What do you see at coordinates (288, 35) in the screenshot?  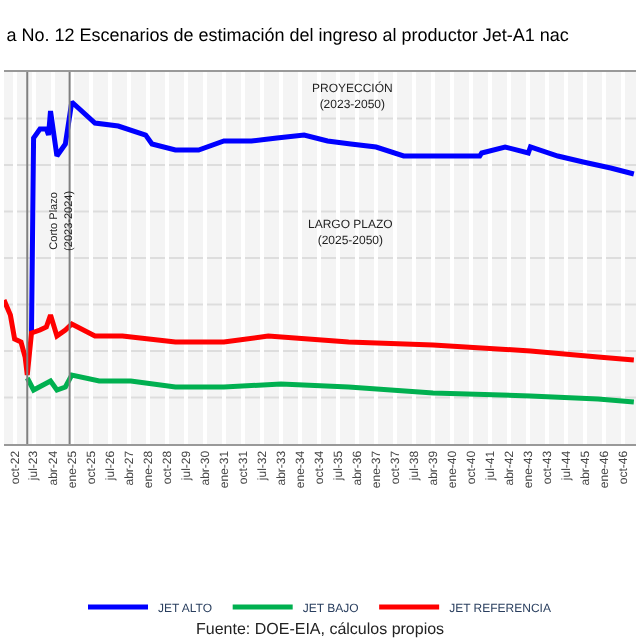 I see `chart-title: a No. 12 Escenarios de estimación del ingreso al productor Jet-A1 nac` at bounding box center [288, 35].